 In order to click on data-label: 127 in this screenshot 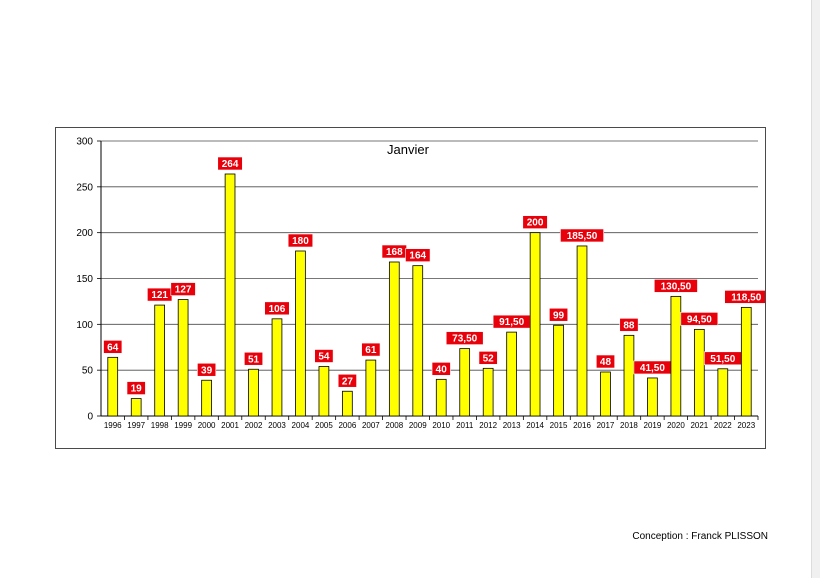, I will do `click(183, 290)`.